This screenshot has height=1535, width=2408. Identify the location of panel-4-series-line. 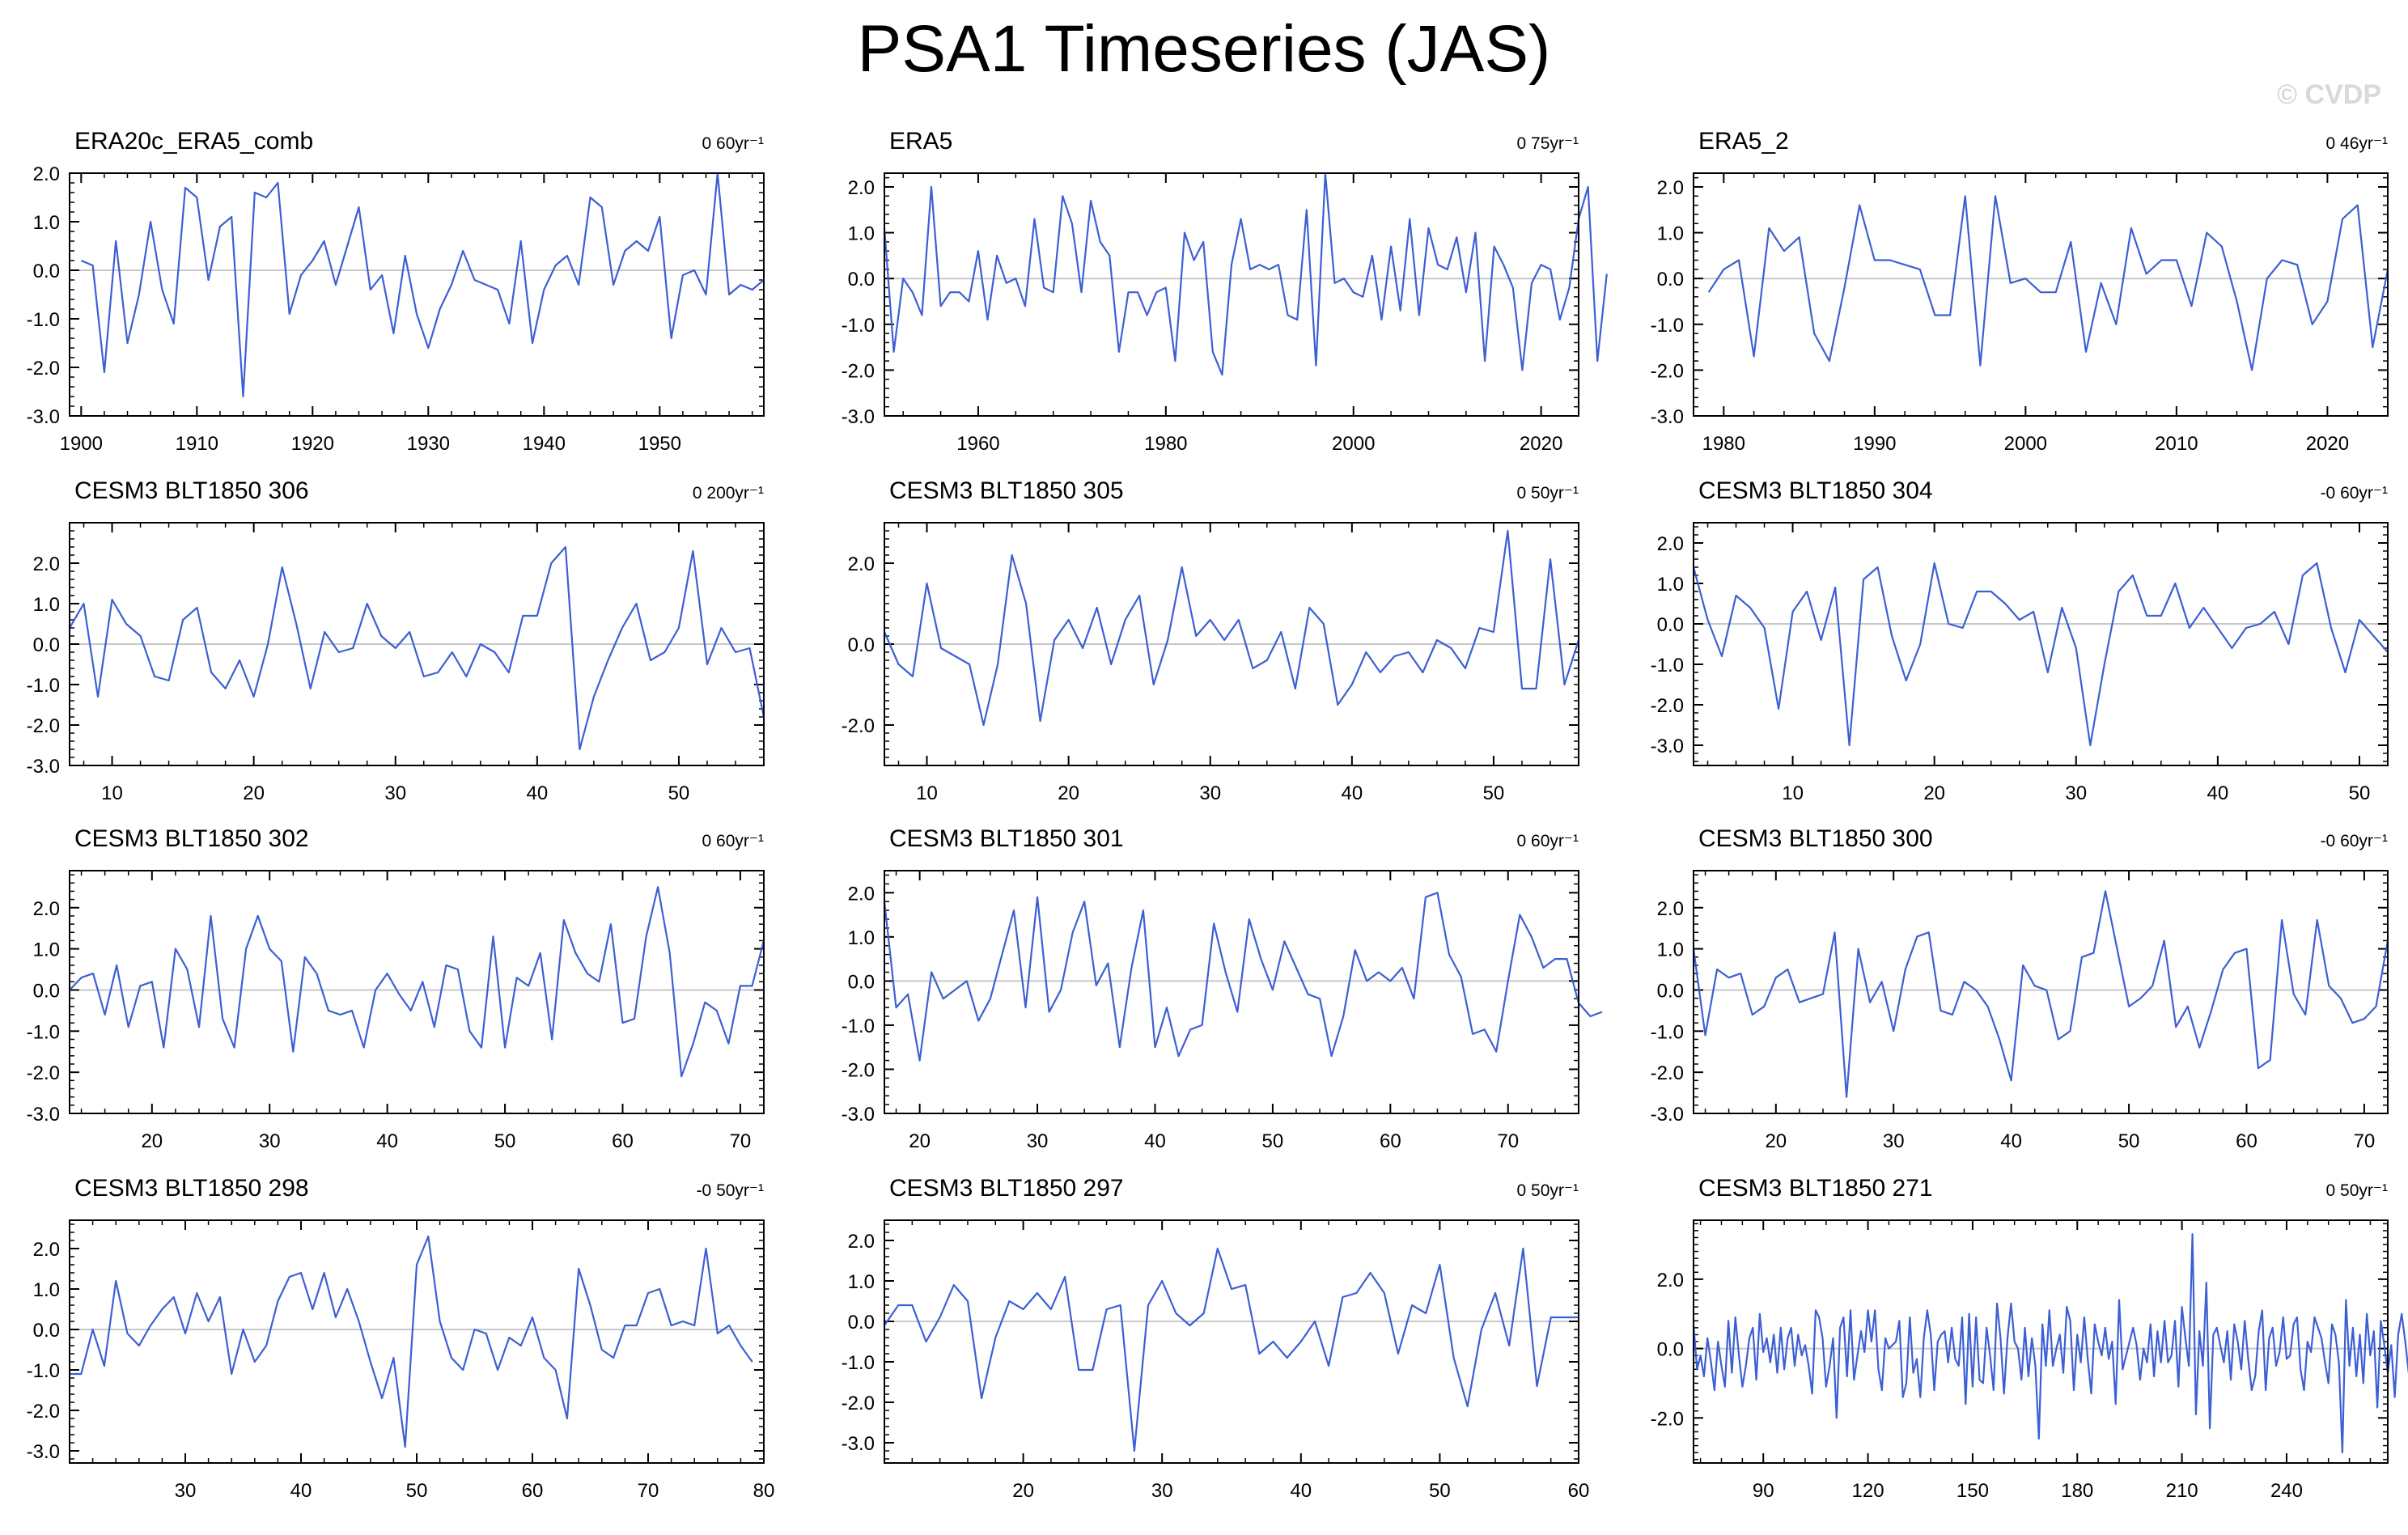
(417, 648).